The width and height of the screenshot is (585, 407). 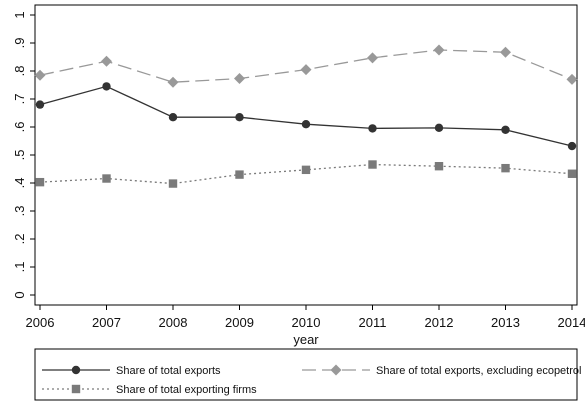 What do you see at coordinates (106, 322) in the screenshot?
I see `x-tick-label: 2007` at bounding box center [106, 322].